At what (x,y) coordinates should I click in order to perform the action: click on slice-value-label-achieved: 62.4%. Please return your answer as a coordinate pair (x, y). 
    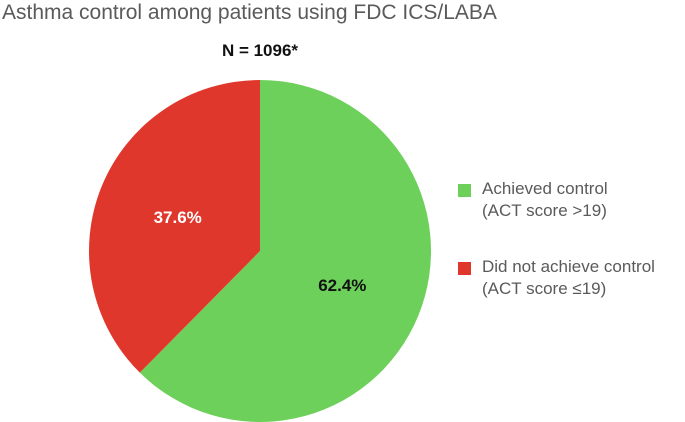
    Looking at the image, I should click on (342, 285).